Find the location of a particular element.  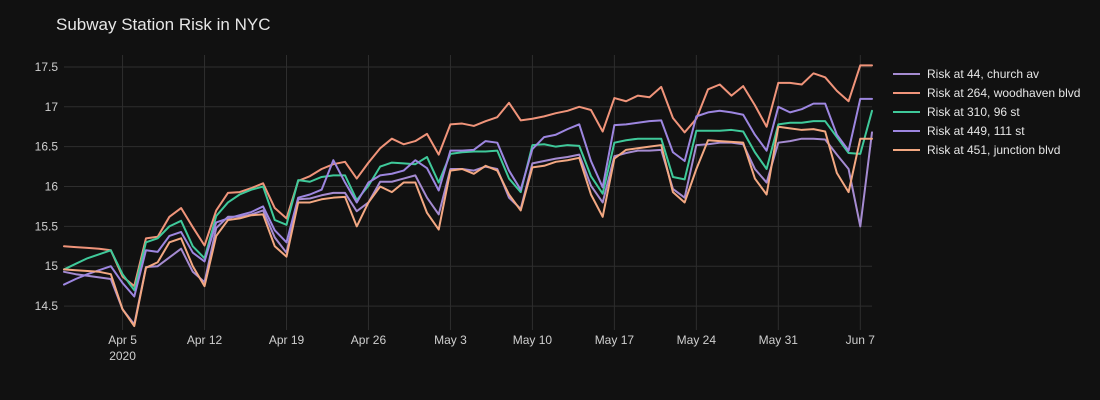

y-tick-label: 15 is located at coordinates (52, 266).